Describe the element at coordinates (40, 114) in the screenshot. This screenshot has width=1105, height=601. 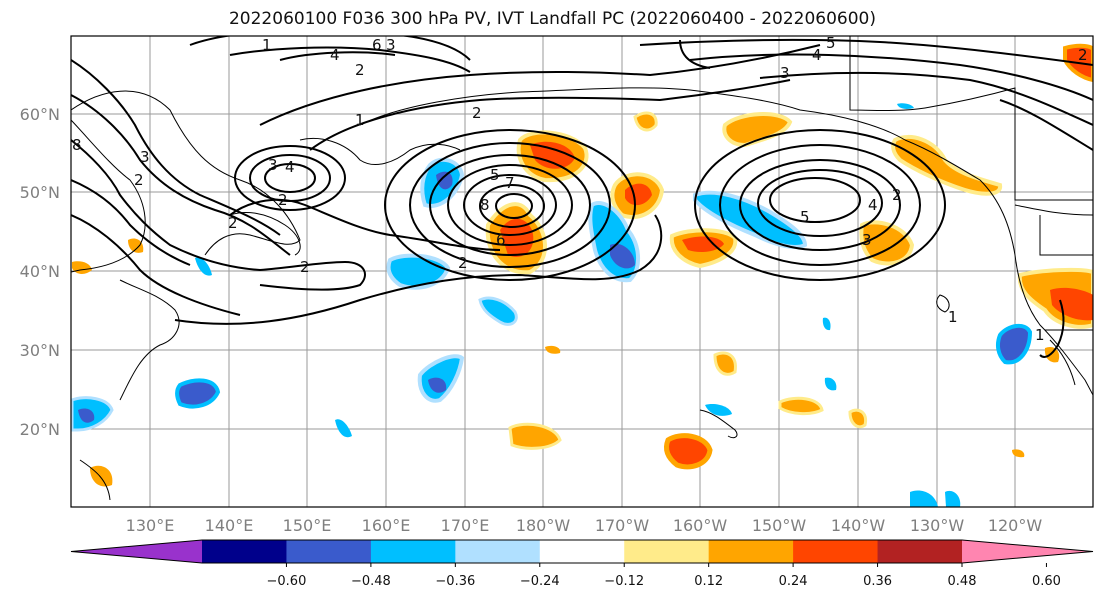
I see `lat-label: 60°N` at that location.